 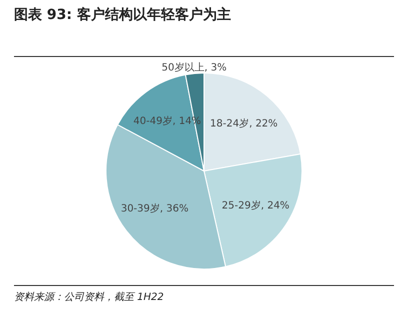 I want to click on slice-label: 18-24岁, 22%, so click(x=244, y=124).